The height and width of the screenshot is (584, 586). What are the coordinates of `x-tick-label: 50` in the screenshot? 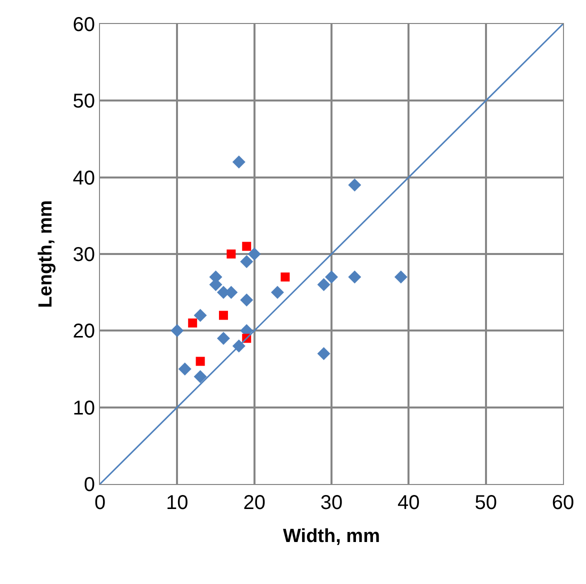 It's located at (485, 503).